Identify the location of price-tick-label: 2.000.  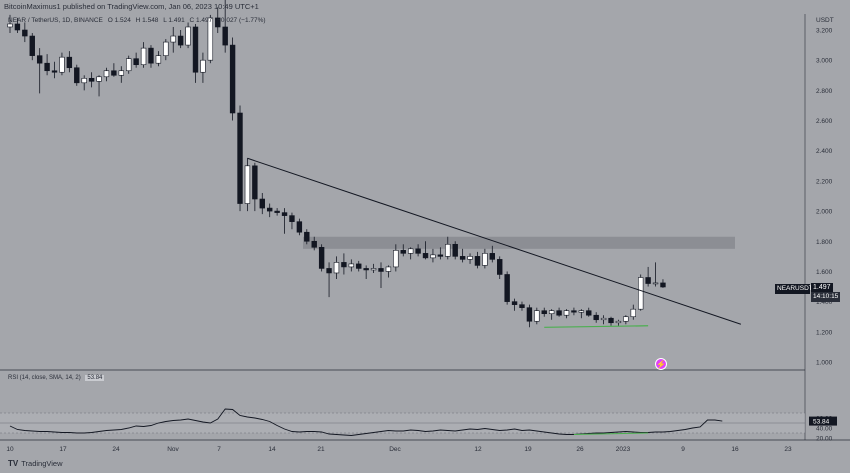
(824, 212).